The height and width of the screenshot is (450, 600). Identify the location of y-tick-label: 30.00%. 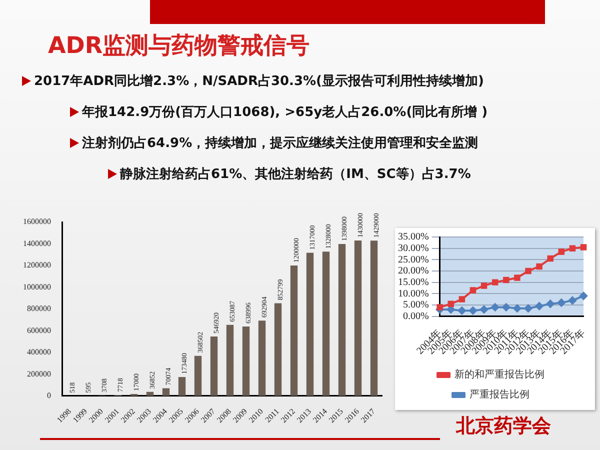
(413, 248).